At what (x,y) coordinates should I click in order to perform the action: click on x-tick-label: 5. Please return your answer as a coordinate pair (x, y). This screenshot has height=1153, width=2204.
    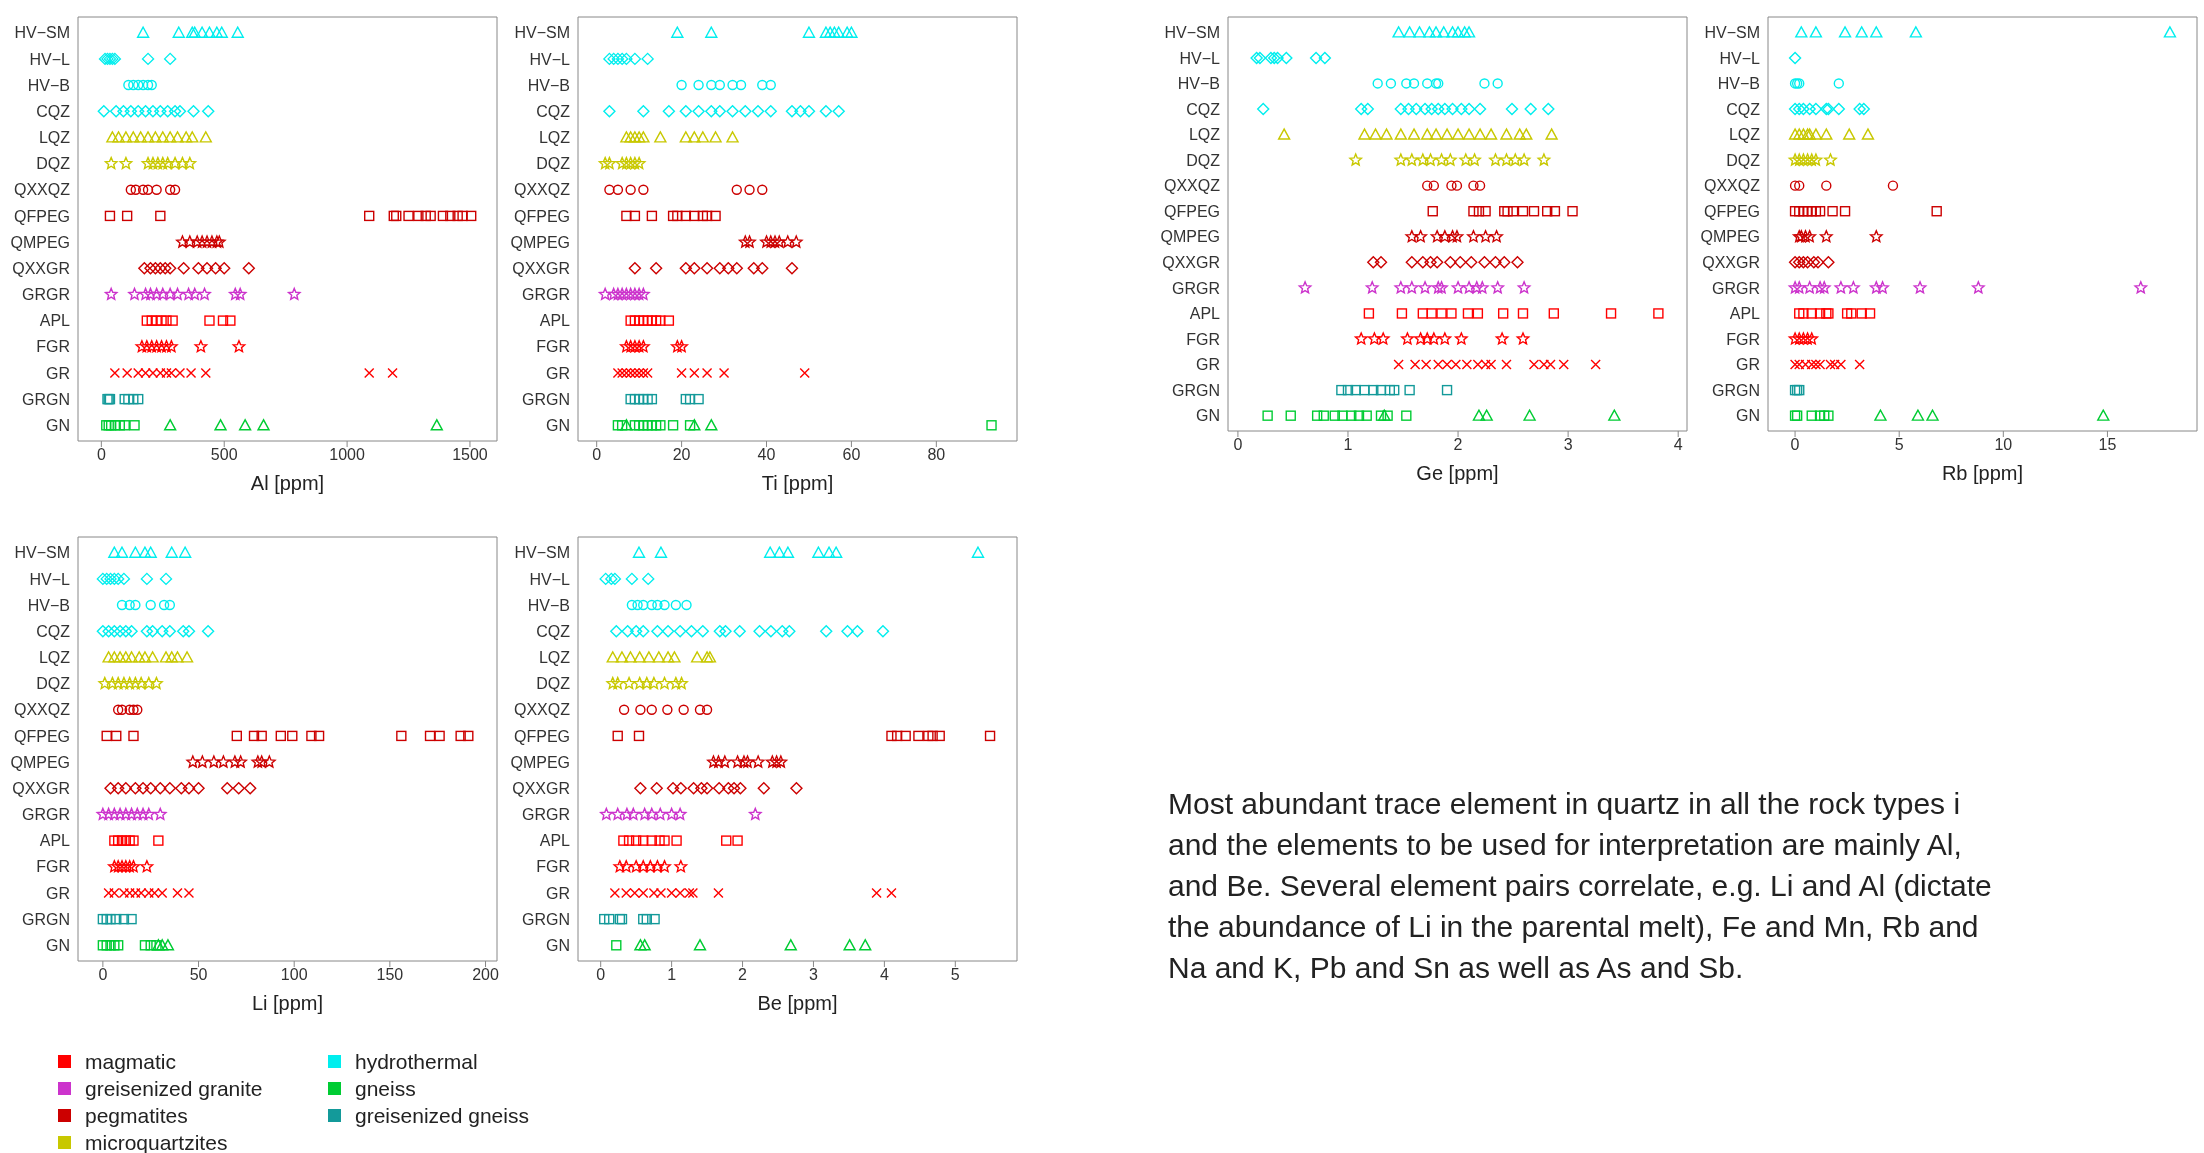
    Looking at the image, I should click on (955, 975).